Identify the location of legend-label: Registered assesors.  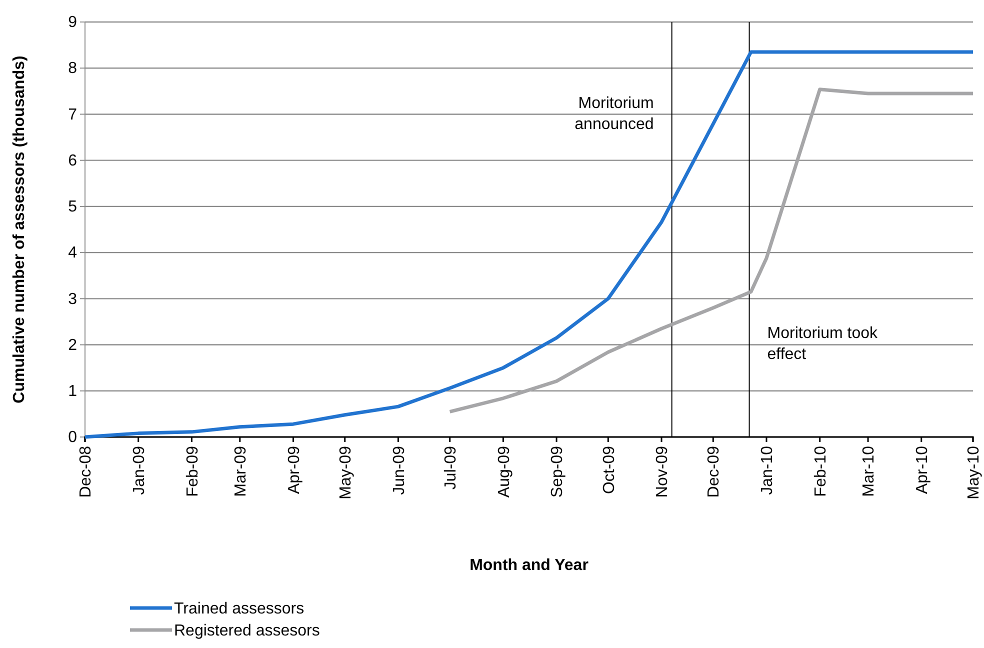
(247, 631).